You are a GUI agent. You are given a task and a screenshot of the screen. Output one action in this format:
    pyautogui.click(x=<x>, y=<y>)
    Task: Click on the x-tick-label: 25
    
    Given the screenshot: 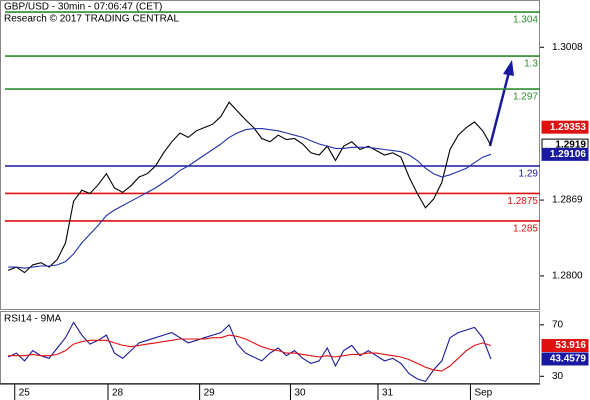 What is the action you would take?
    pyautogui.click(x=25, y=393)
    